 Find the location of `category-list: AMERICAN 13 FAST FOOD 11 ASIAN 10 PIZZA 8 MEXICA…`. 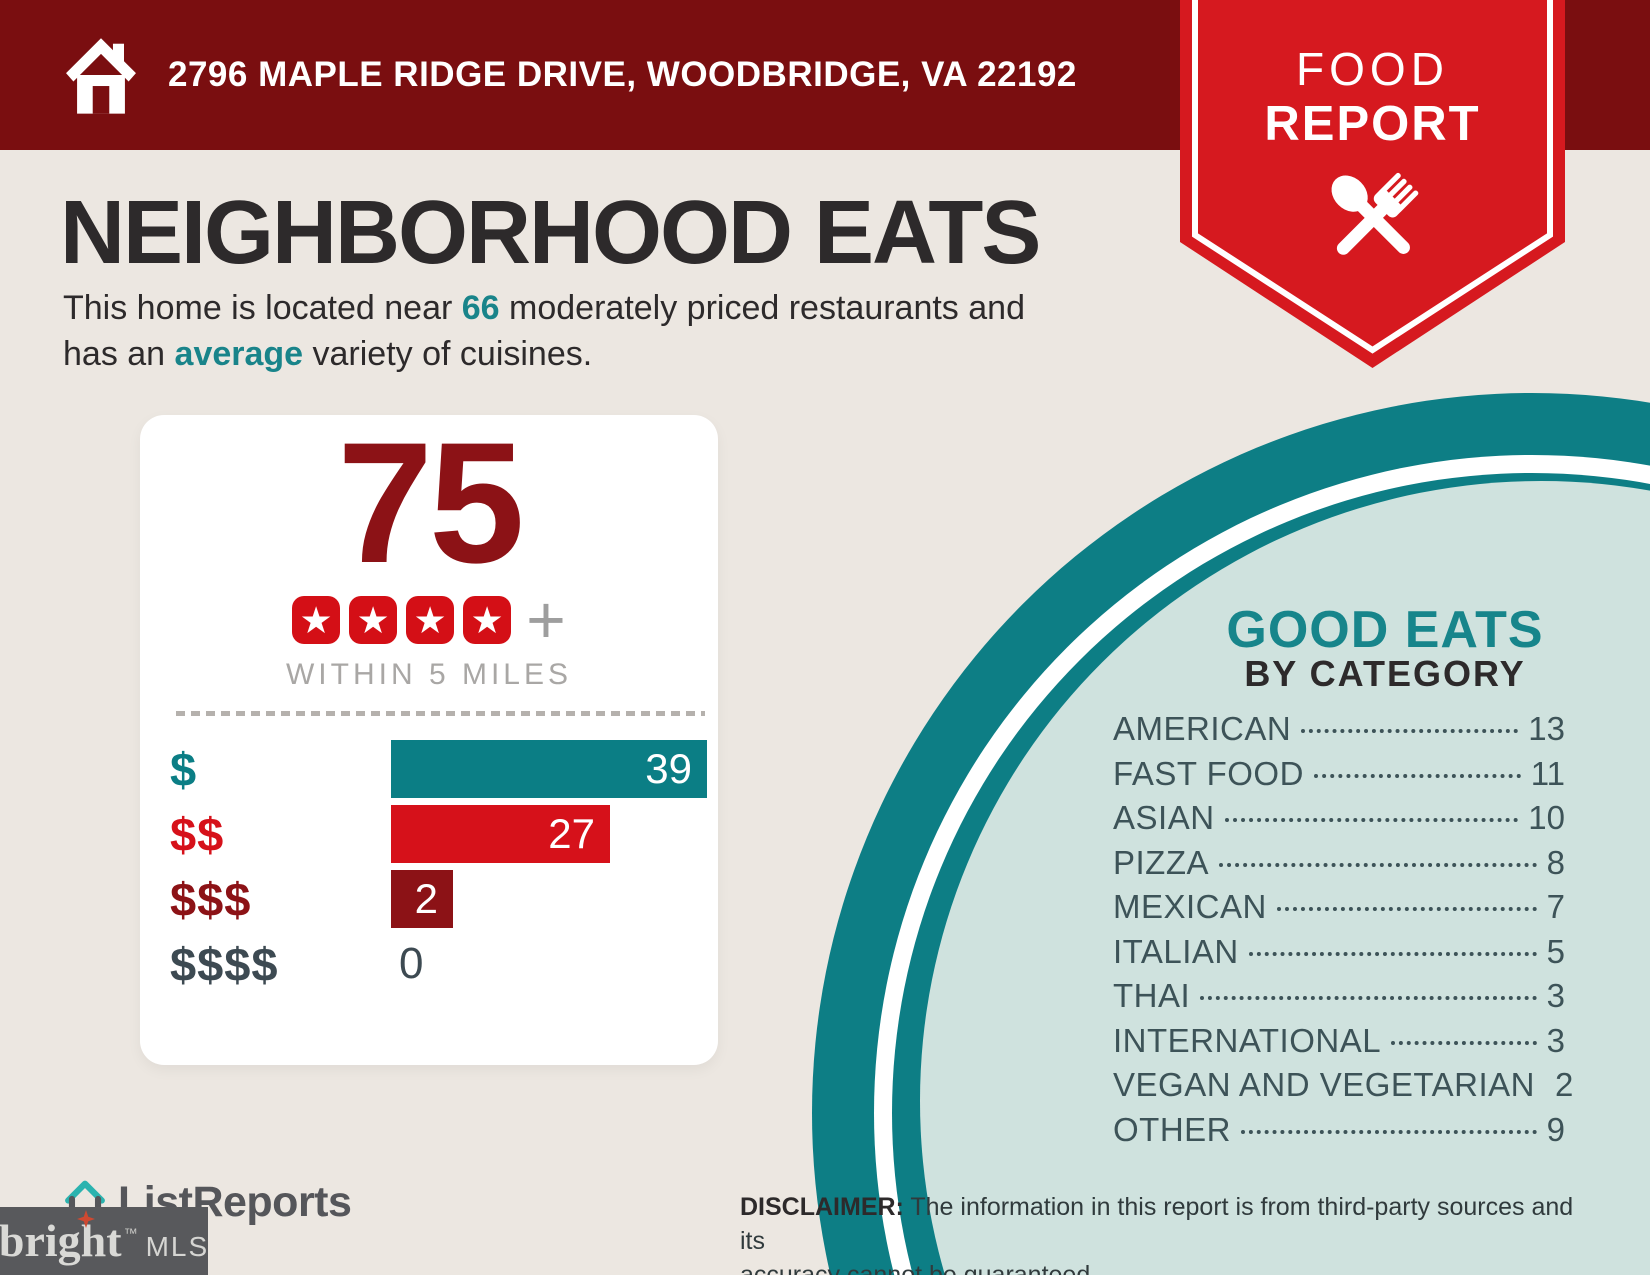

category-list: AMERICAN 13 FAST FOOD 11 ASIAN 10 PIZZA 8 MEXICA… is located at coordinates (1343, 933).